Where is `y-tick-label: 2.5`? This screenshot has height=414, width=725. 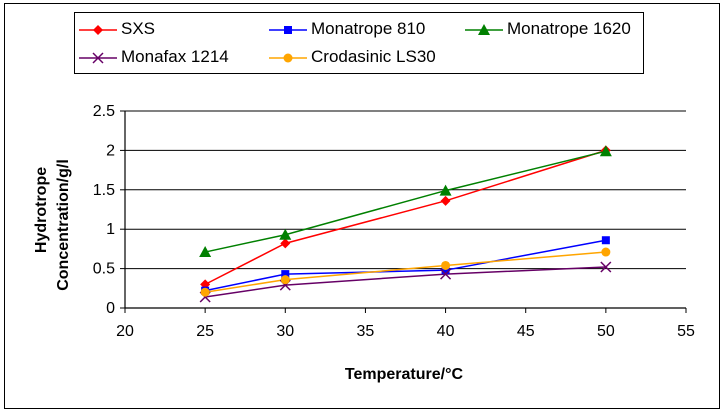
y-tick-label: 2.5 is located at coordinates (104, 111).